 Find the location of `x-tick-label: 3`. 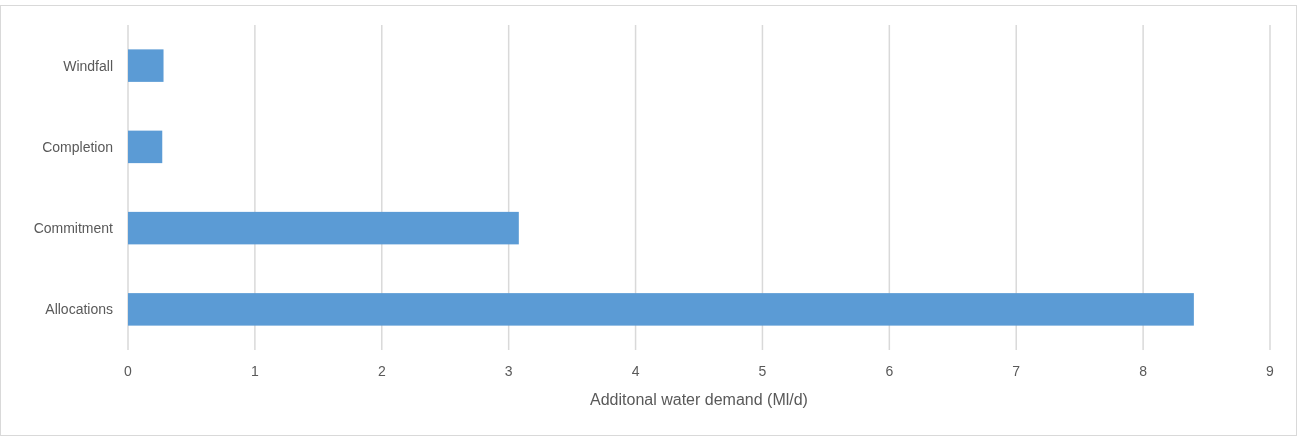

x-tick-label: 3 is located at coordinates (508, 371).